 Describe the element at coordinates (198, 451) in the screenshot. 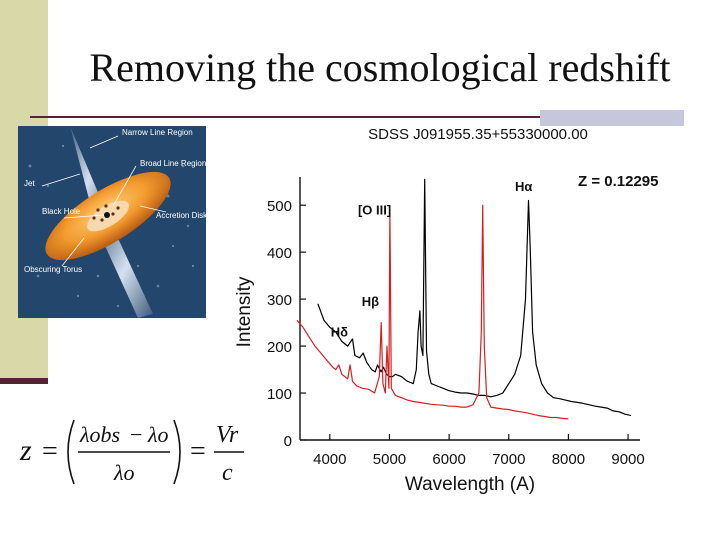

I see `formula-equals-2: =` at that location.